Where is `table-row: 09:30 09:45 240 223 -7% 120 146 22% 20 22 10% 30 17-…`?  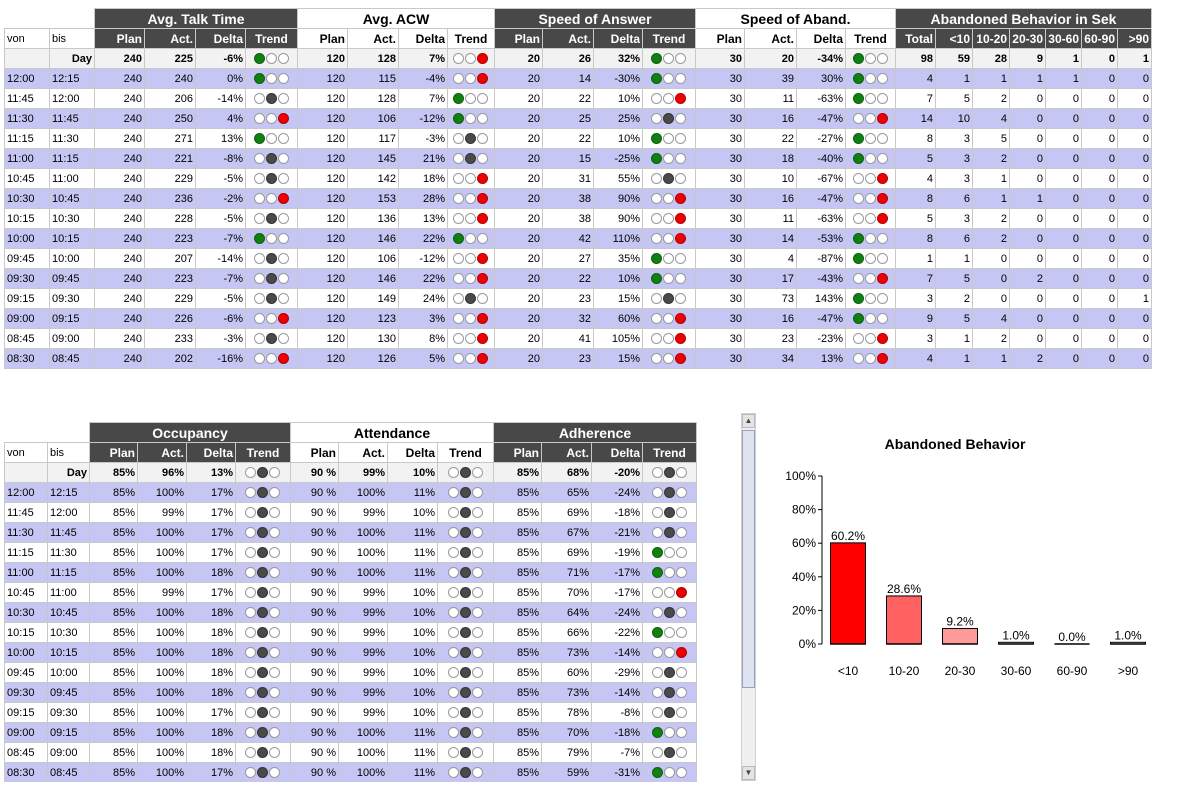
table-row: 09:30 09:45 240 223 -7% 120 146 22% 20 22 10% 30 17-… is located at coordinates (578, 278).